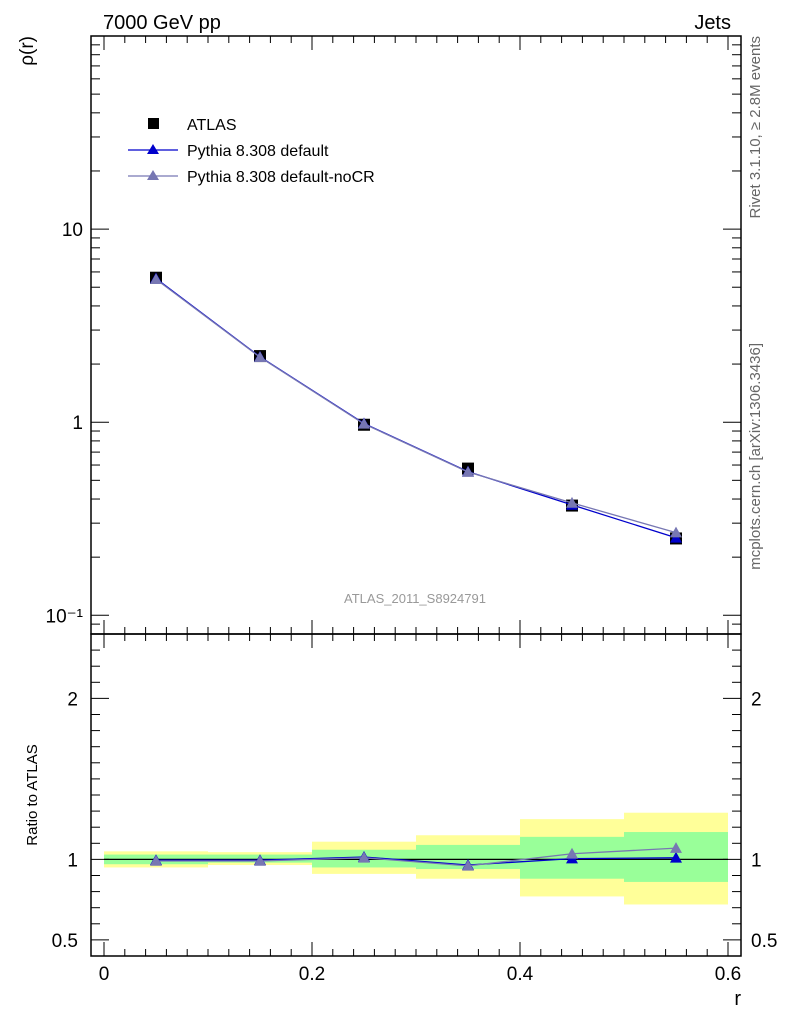  What do you see at coordinates (737, 999) in the screenshot?
I see `x-axis-label: r` at bounding box center [737, 999].